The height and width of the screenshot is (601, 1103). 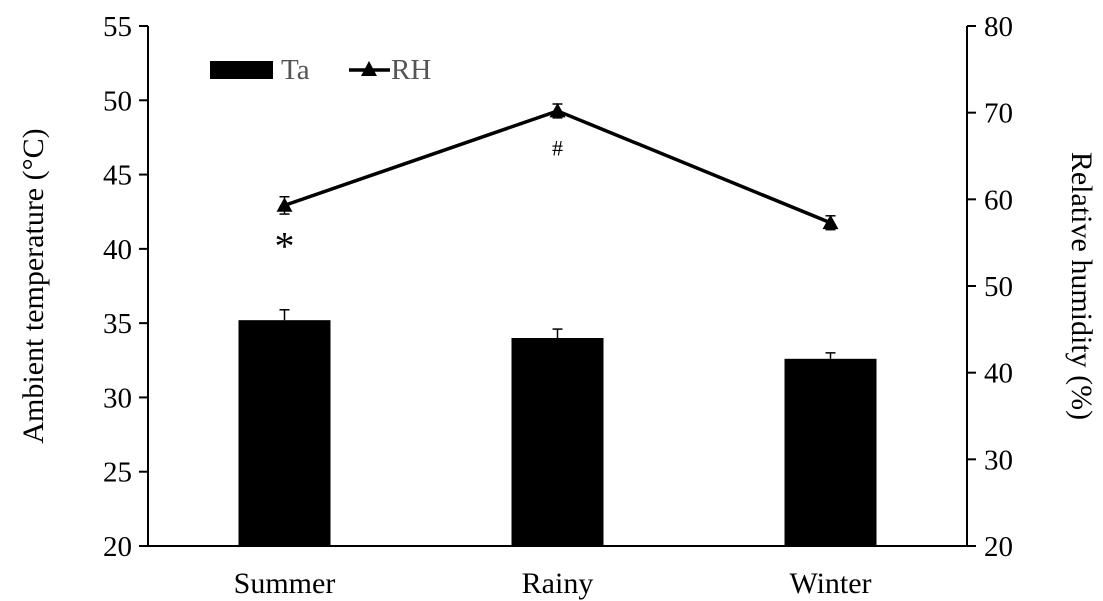 What do you see at coordinates (411, 70) in the screenshot?
I see `legend-rh-label: RH` at bounding box center [411, 70].